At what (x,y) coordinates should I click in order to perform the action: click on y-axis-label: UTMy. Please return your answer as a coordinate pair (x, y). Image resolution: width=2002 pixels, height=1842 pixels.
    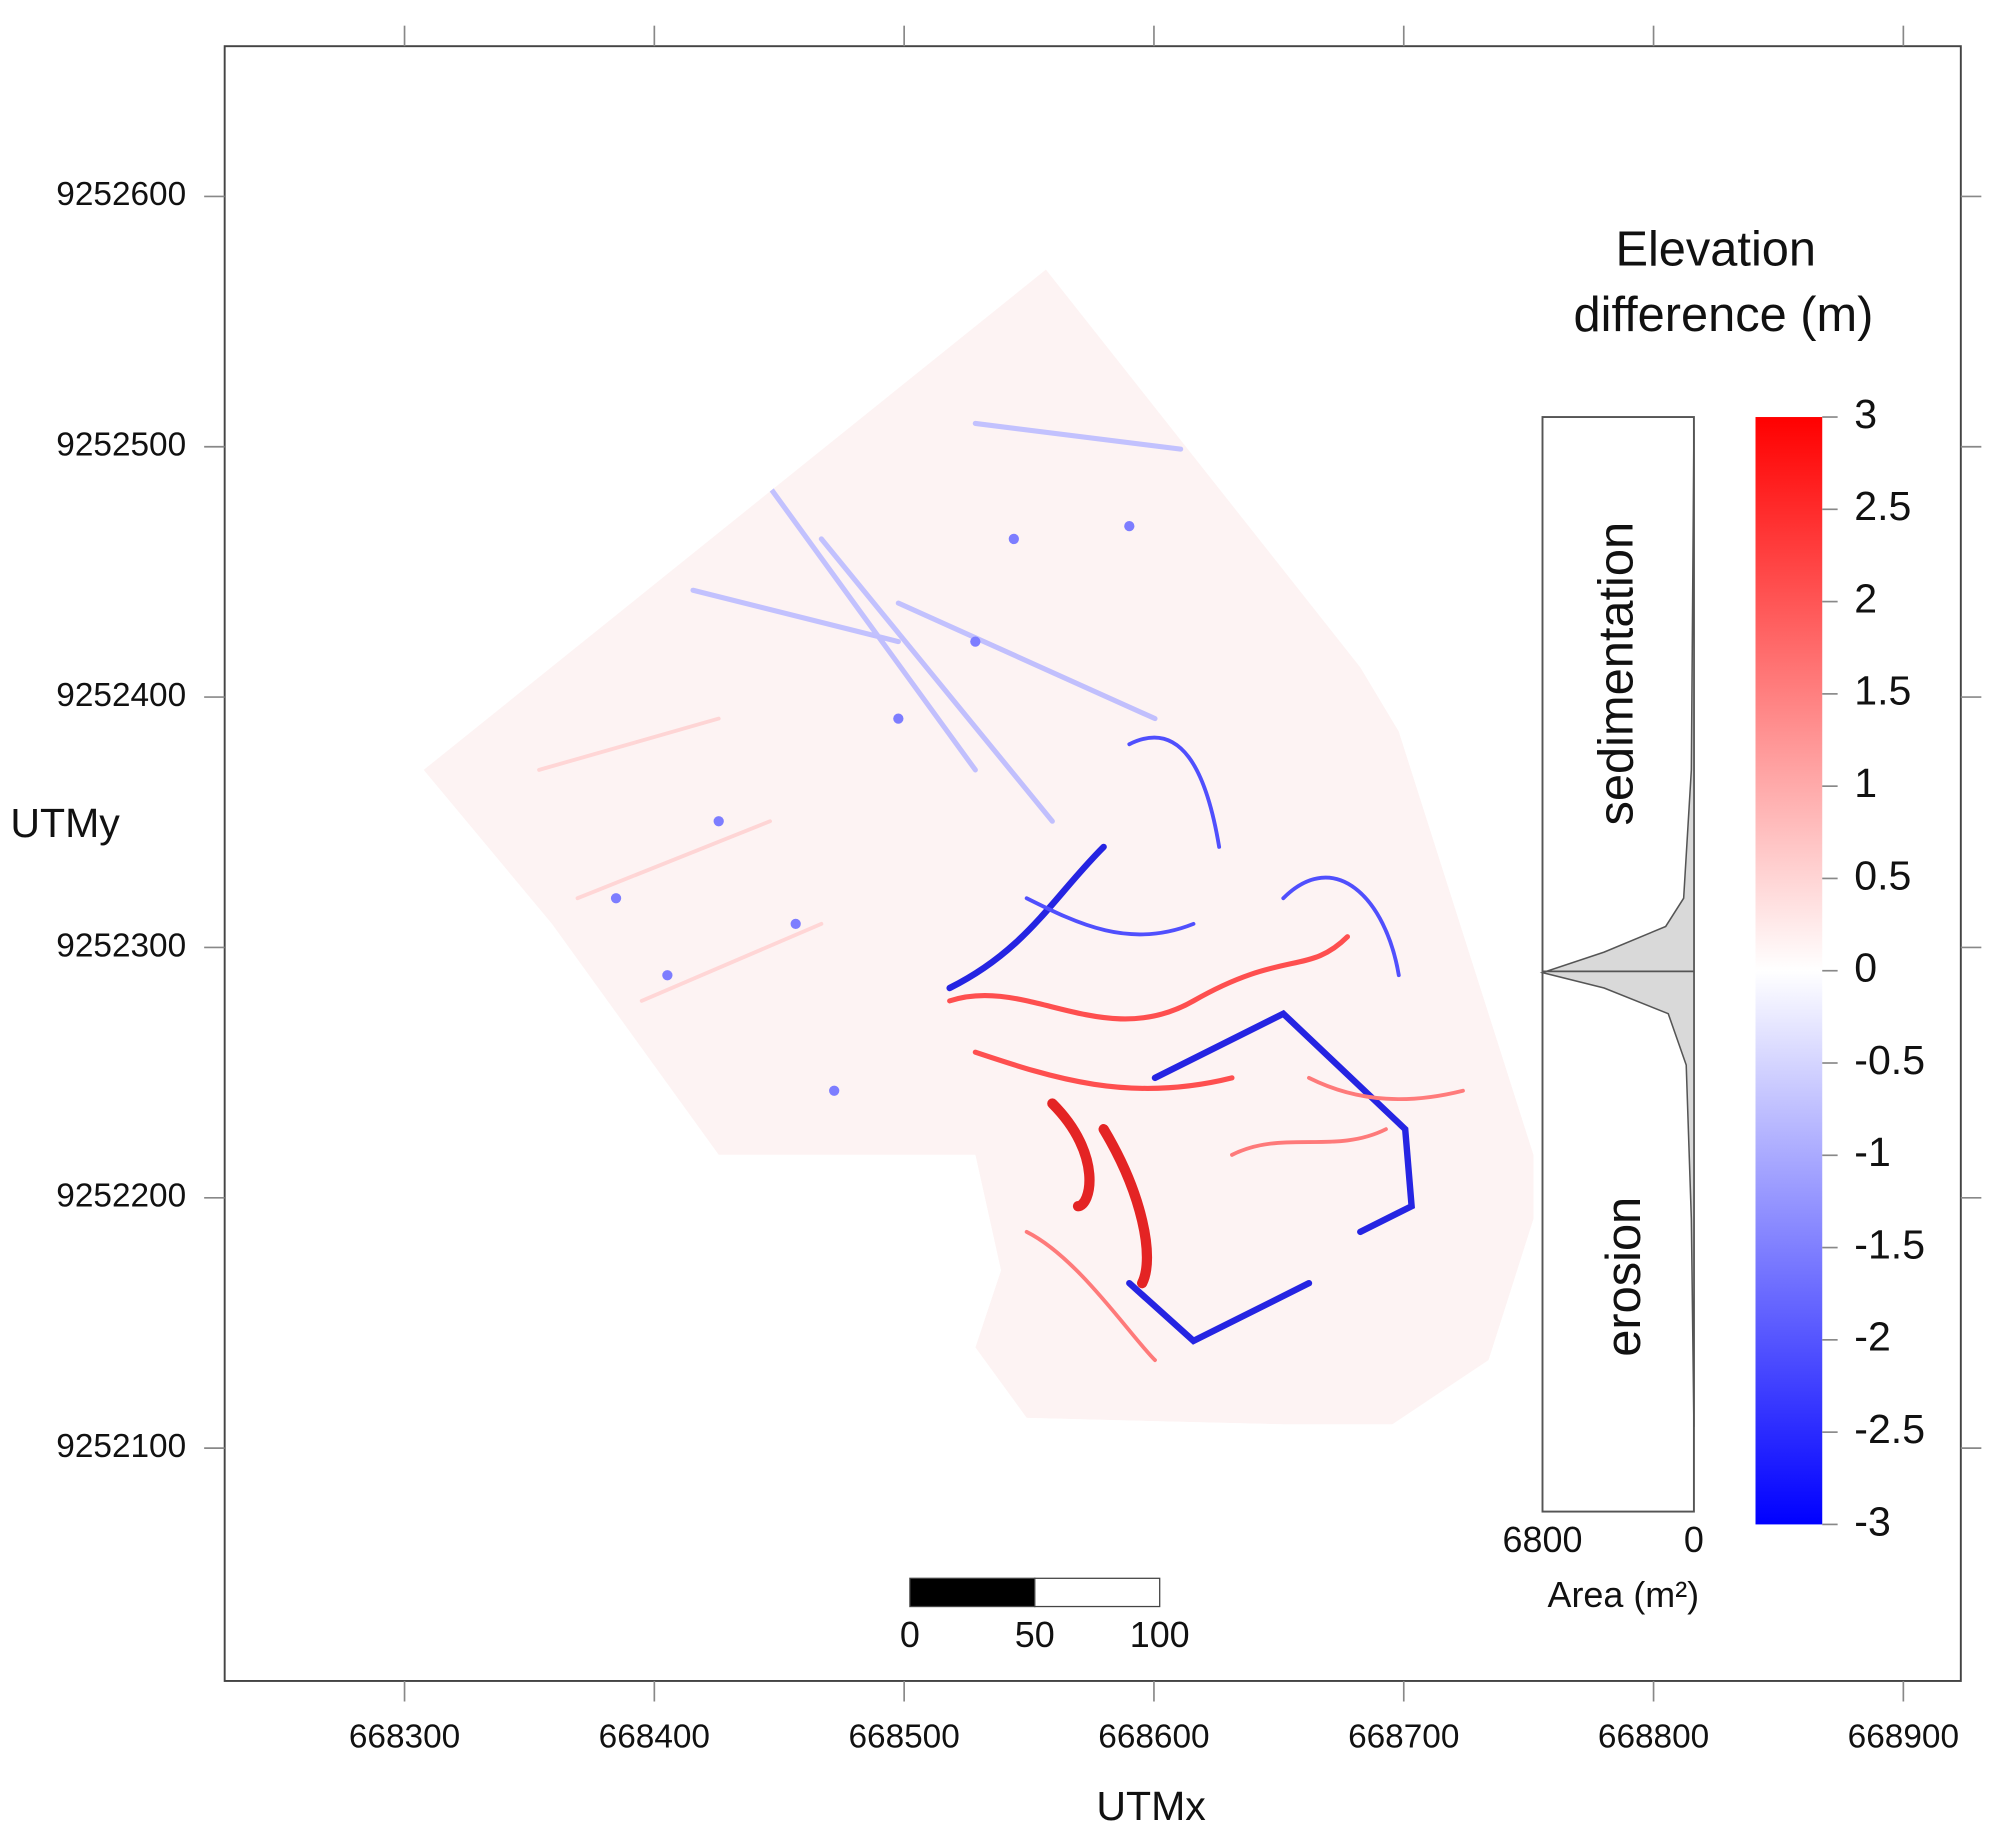
    Looking at the image, I should click on (65, 823).